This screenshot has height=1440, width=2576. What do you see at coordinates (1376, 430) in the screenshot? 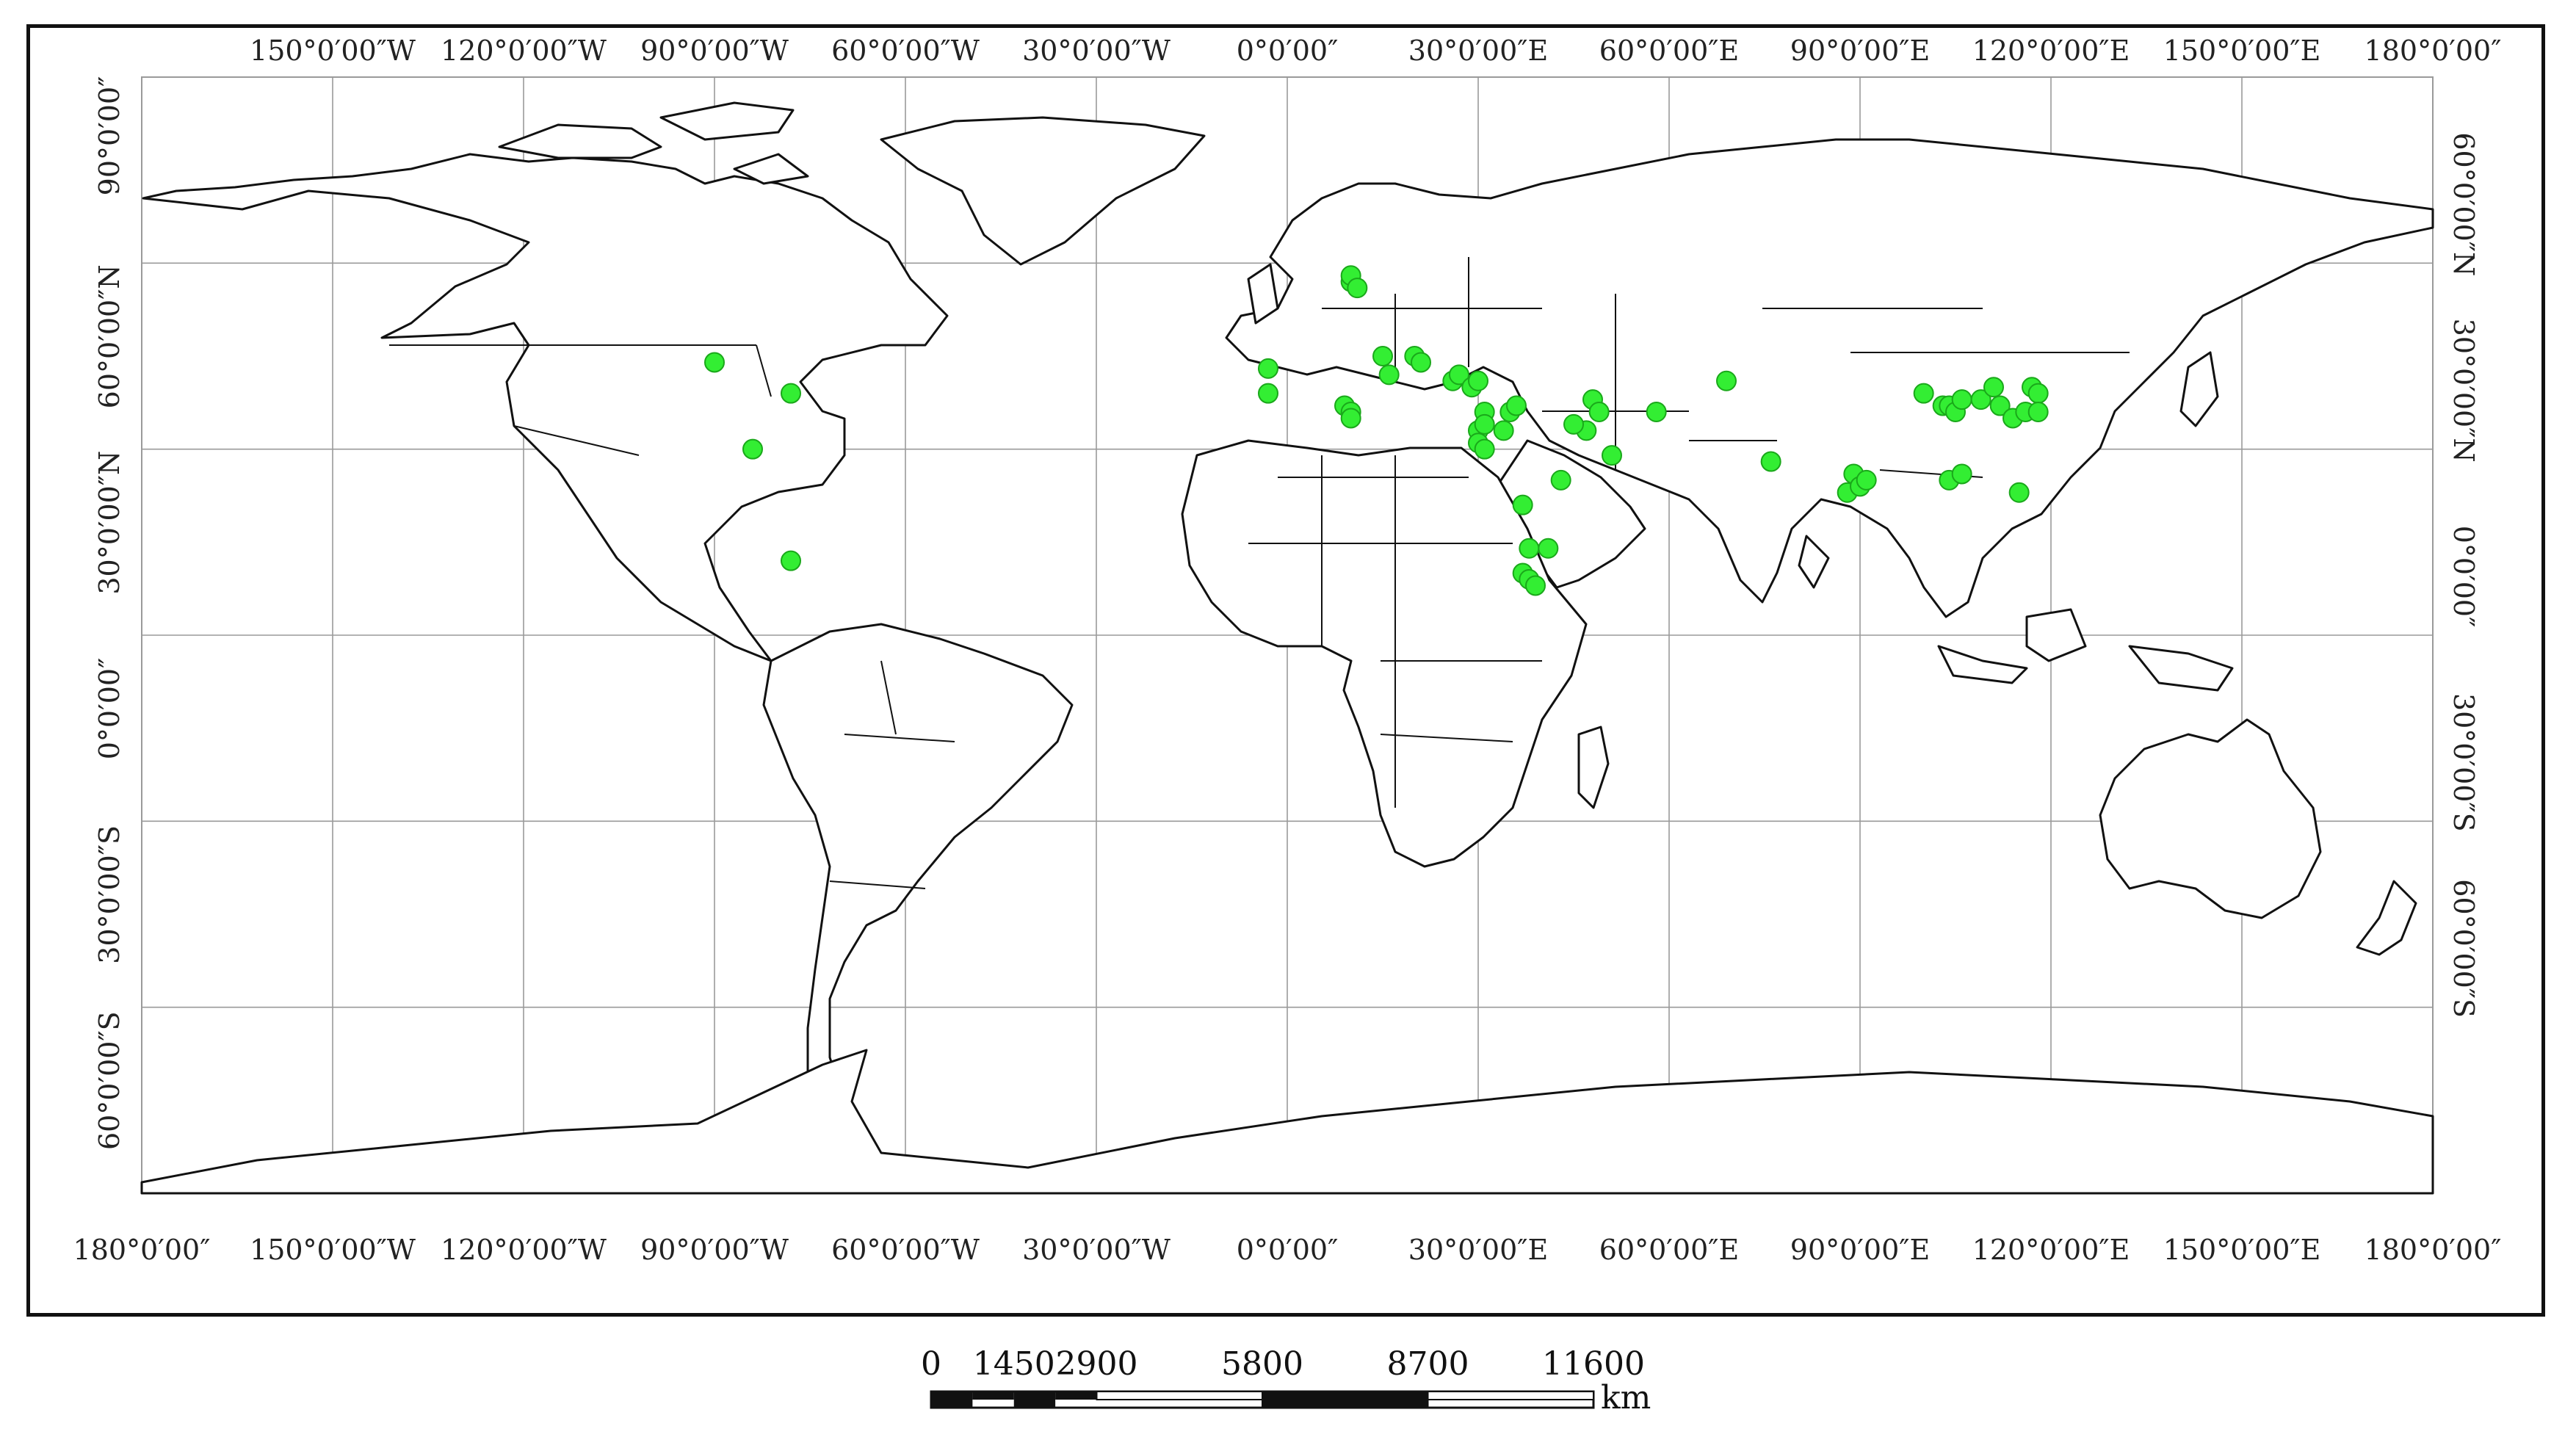
I see `sample-sites` at bounding box center [1376, 430].